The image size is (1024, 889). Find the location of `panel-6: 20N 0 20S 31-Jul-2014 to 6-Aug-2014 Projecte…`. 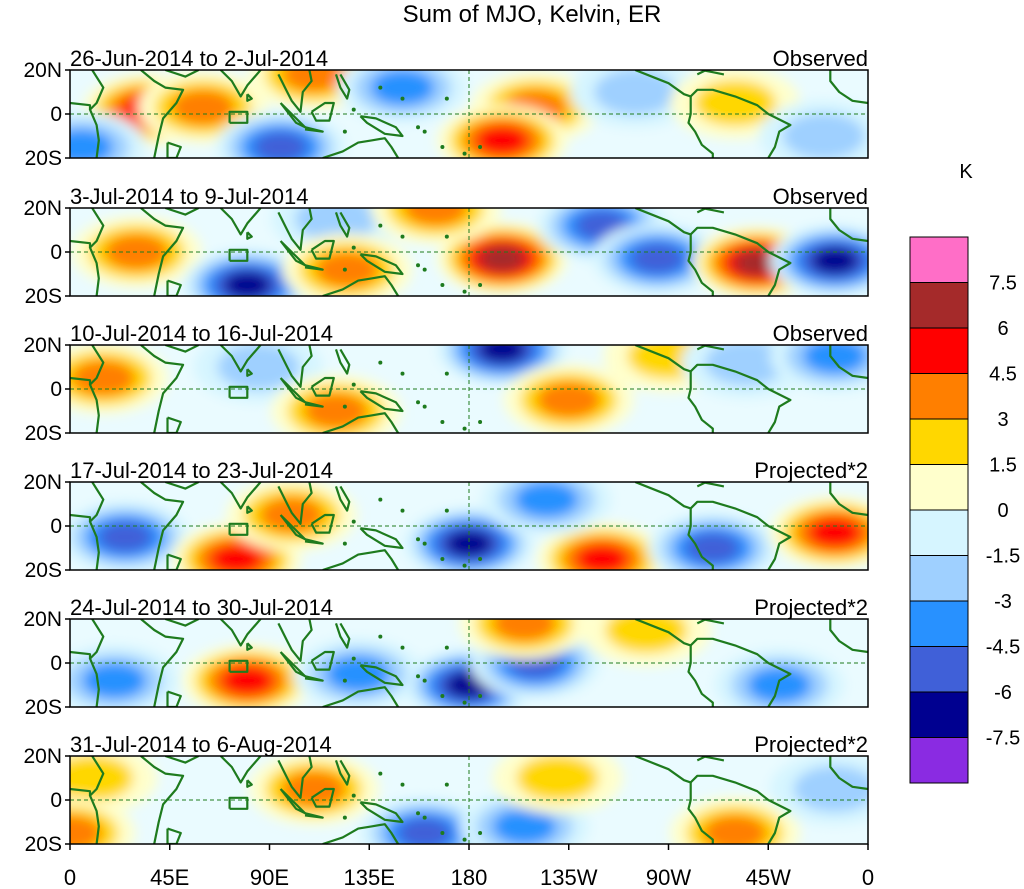

panel-6: 20N 0 20S 31-Jul-2014 to 6-Aug-2014 Projecte… is located at coordinates (446, 794).